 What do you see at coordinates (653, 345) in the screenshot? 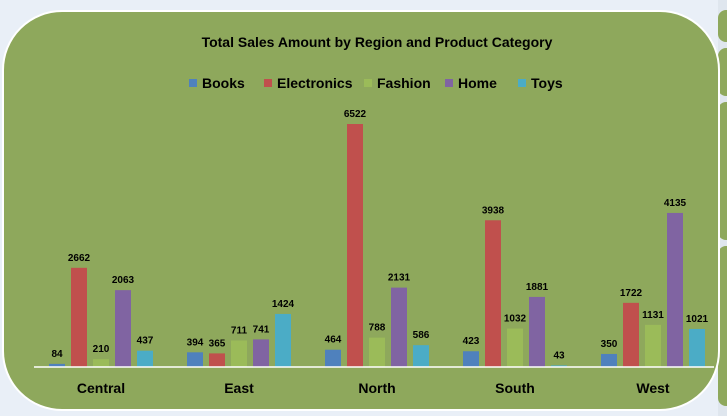
I see `bar-west-fashion` at bounding box center [653, 345].